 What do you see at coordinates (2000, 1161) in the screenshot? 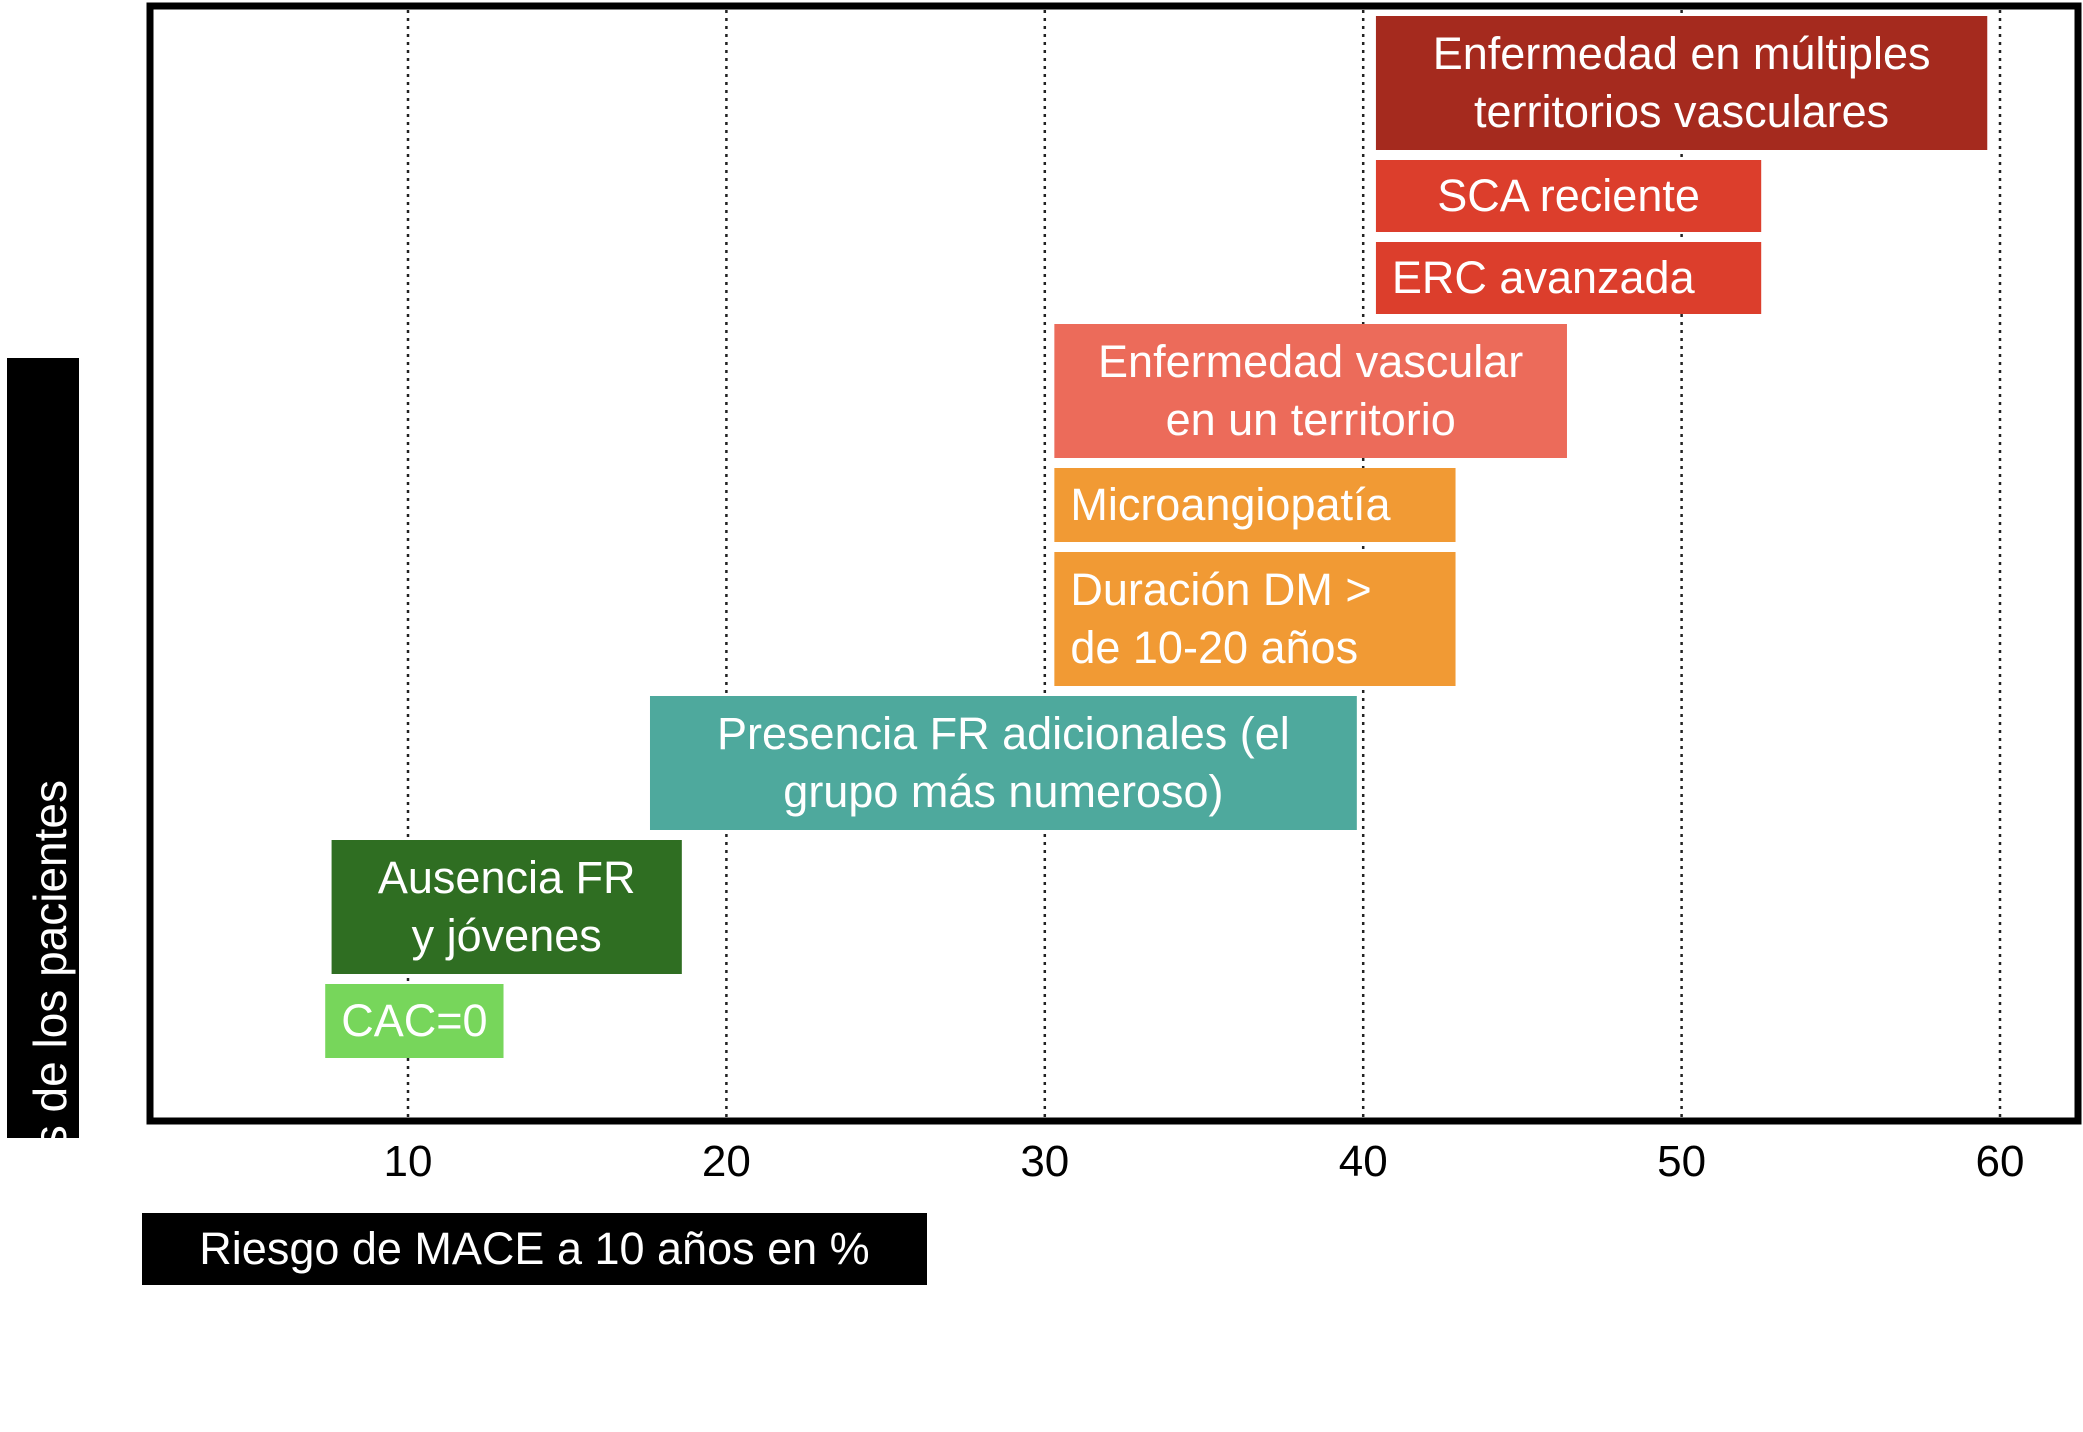
I see `x-tick-label: 60` at bounding box center [2000, 1161].